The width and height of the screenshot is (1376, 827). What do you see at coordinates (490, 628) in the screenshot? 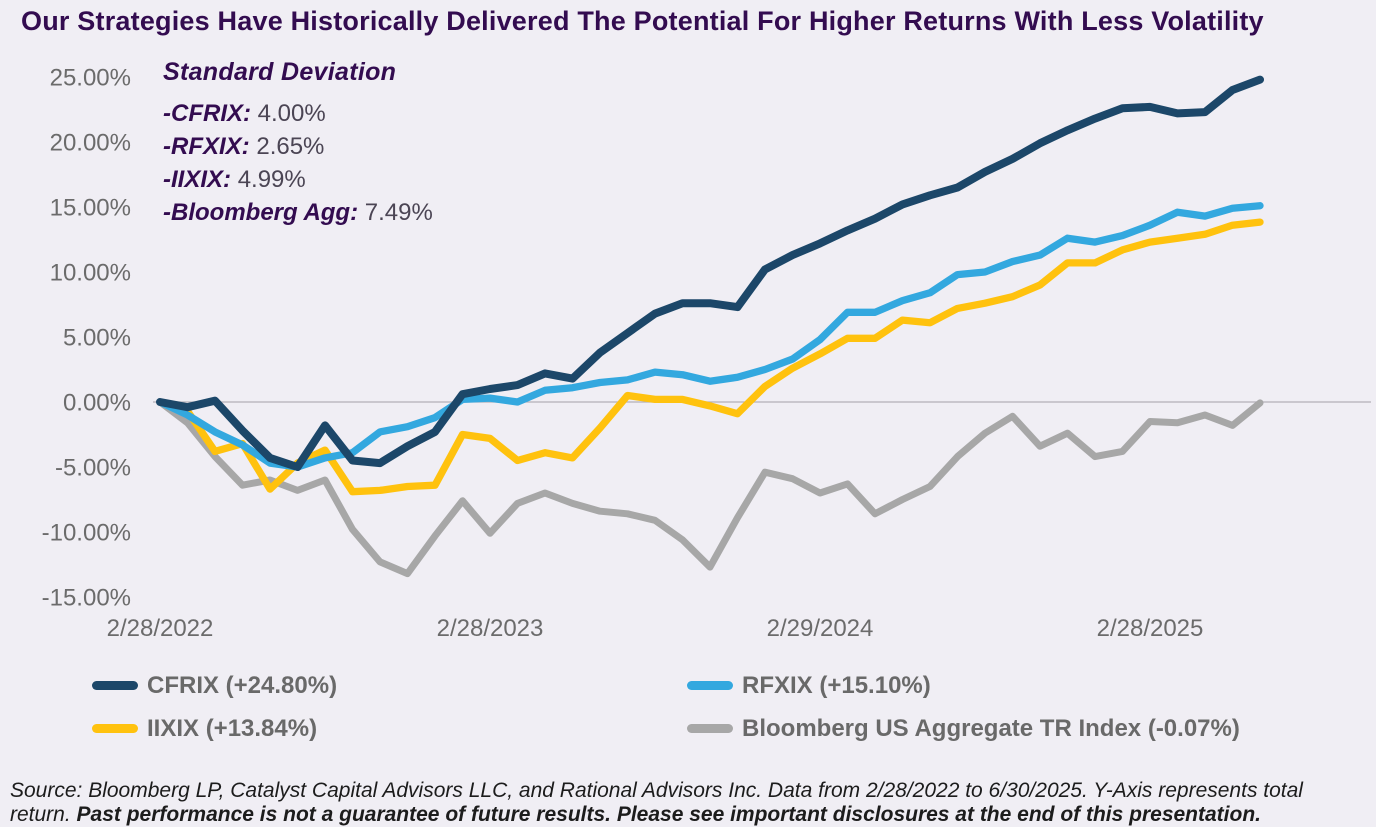
I see `x-axis-tick-label: 2/28/2023` at bounding box center [490, 628].